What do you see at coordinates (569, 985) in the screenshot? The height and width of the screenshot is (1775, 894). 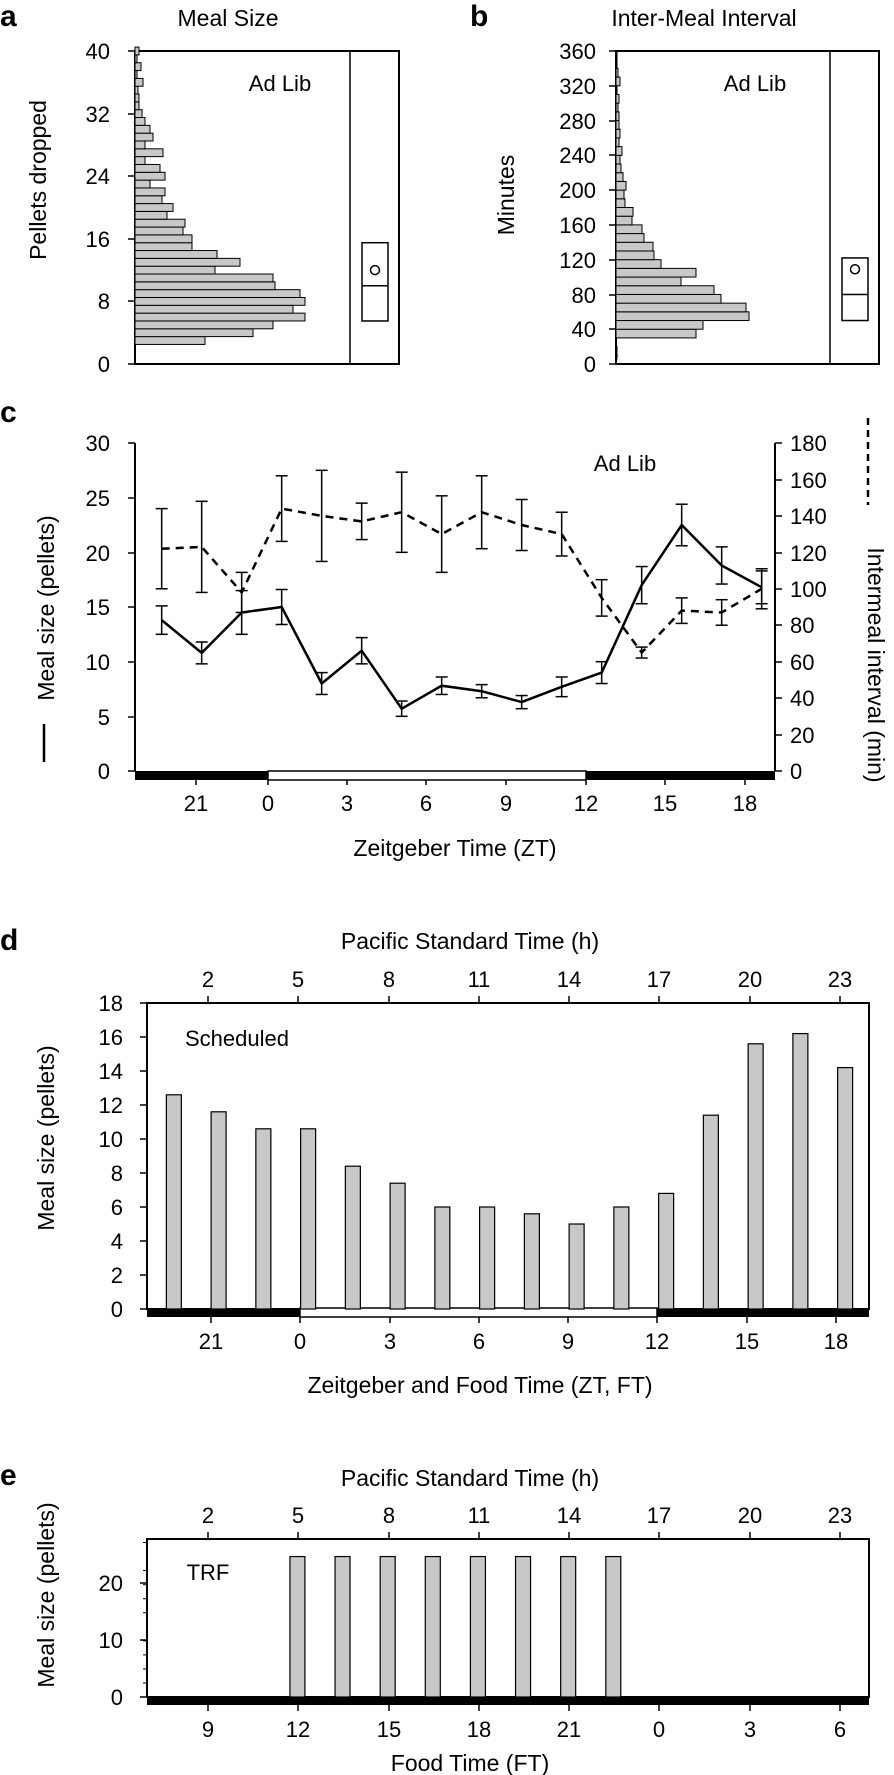 I see `panel-d-top-tick: 14` at bounding box center [569, 985].